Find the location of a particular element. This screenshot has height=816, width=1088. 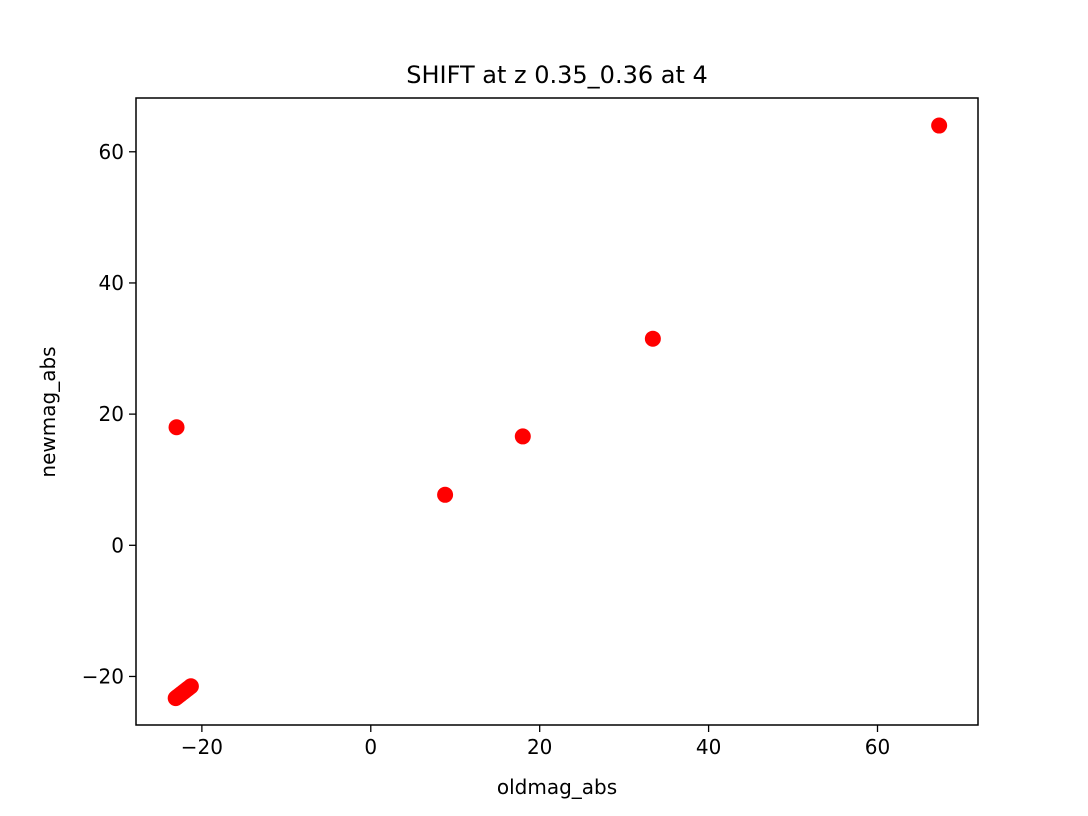

chart-title: SHIFT at z 0.35_0.36 at 4 is located at coordinates (557, 75).